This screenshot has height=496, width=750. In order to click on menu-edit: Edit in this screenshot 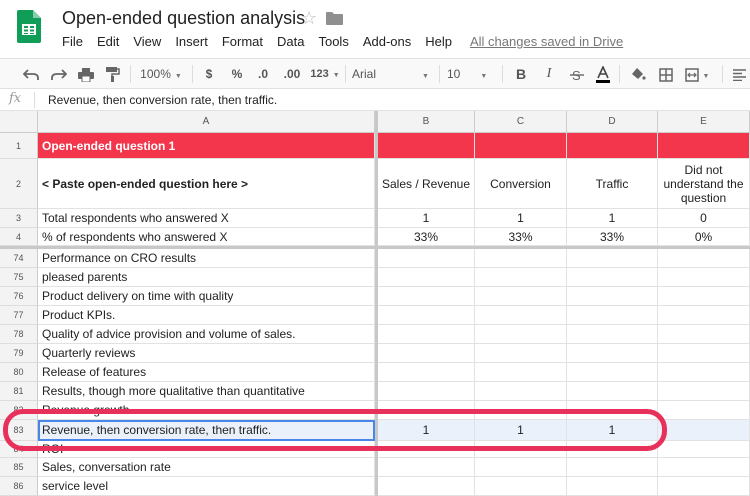, I will do `click(108, 41)`.